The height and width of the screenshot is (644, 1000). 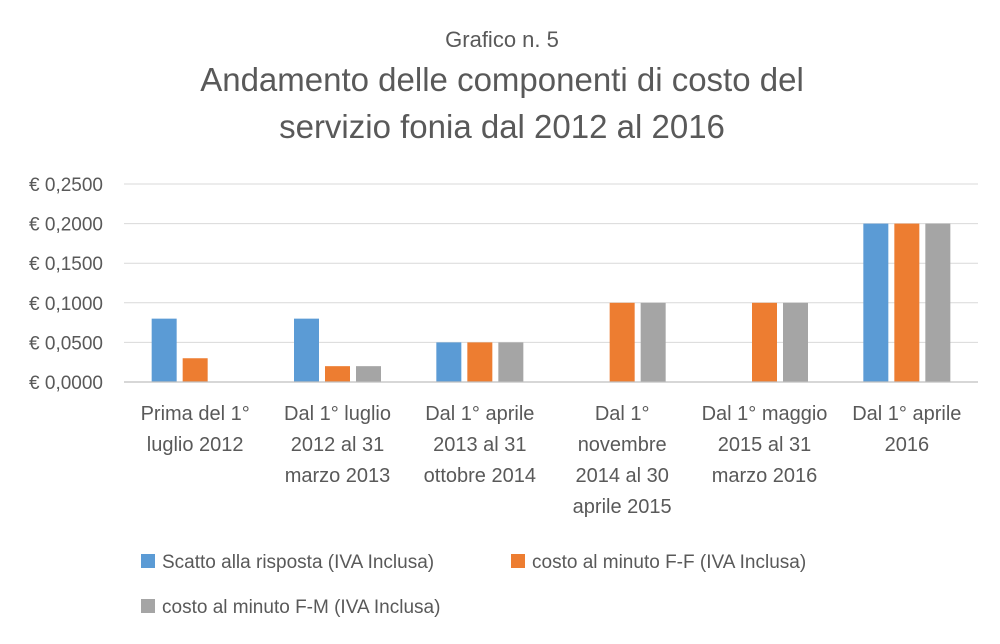 I want to click on y-tick-label: € 0,0500, so click(x=66, y=343).